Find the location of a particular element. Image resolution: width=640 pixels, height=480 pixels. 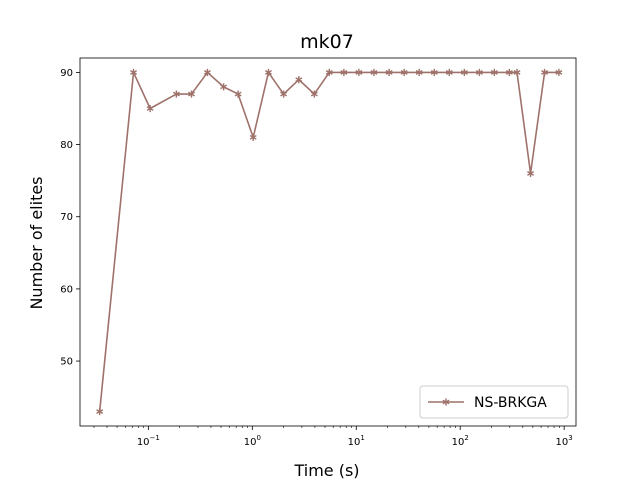

x-tick-label: 10⁻¹ is located at coordinates (148, 441).